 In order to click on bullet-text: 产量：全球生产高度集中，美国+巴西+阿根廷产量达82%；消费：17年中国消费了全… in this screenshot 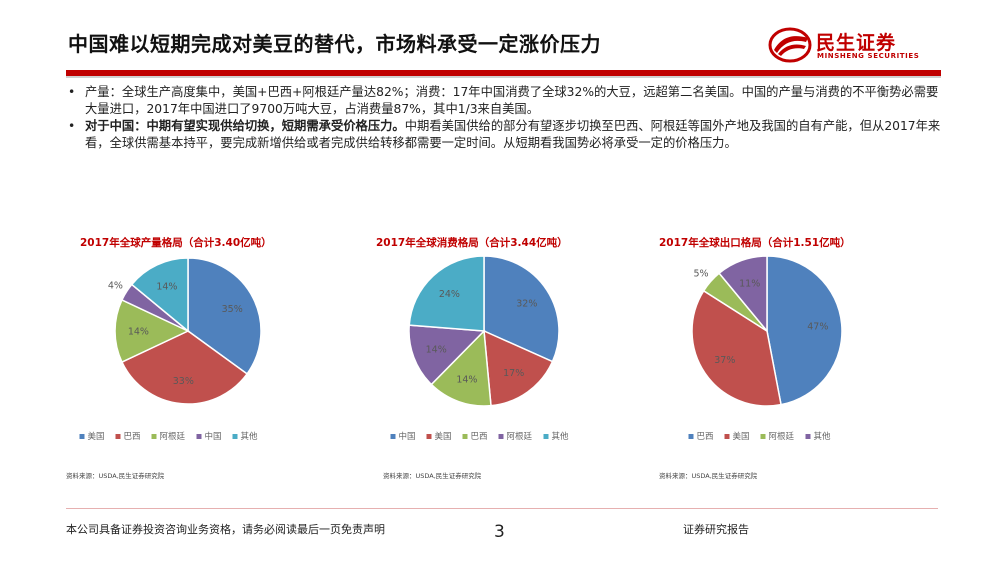, I will do `click(512, 100)`.